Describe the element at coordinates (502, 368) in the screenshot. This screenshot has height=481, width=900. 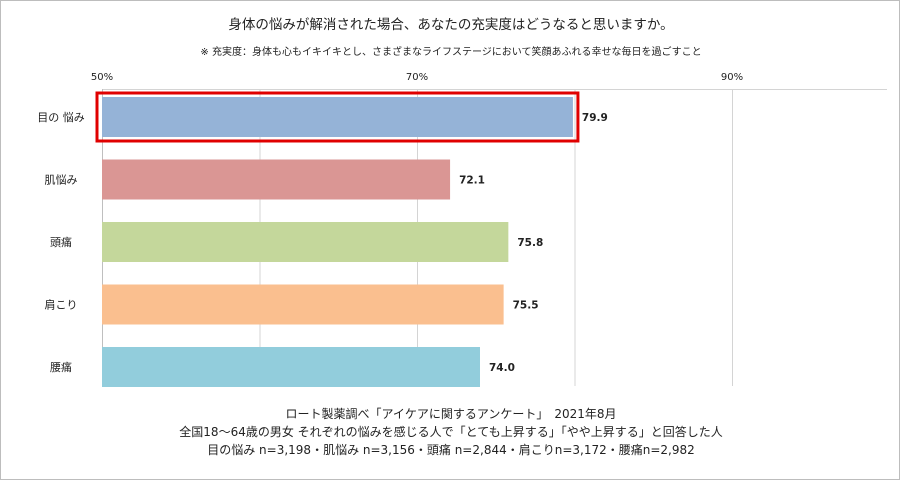
I see `data-label: 74.0` at that location.